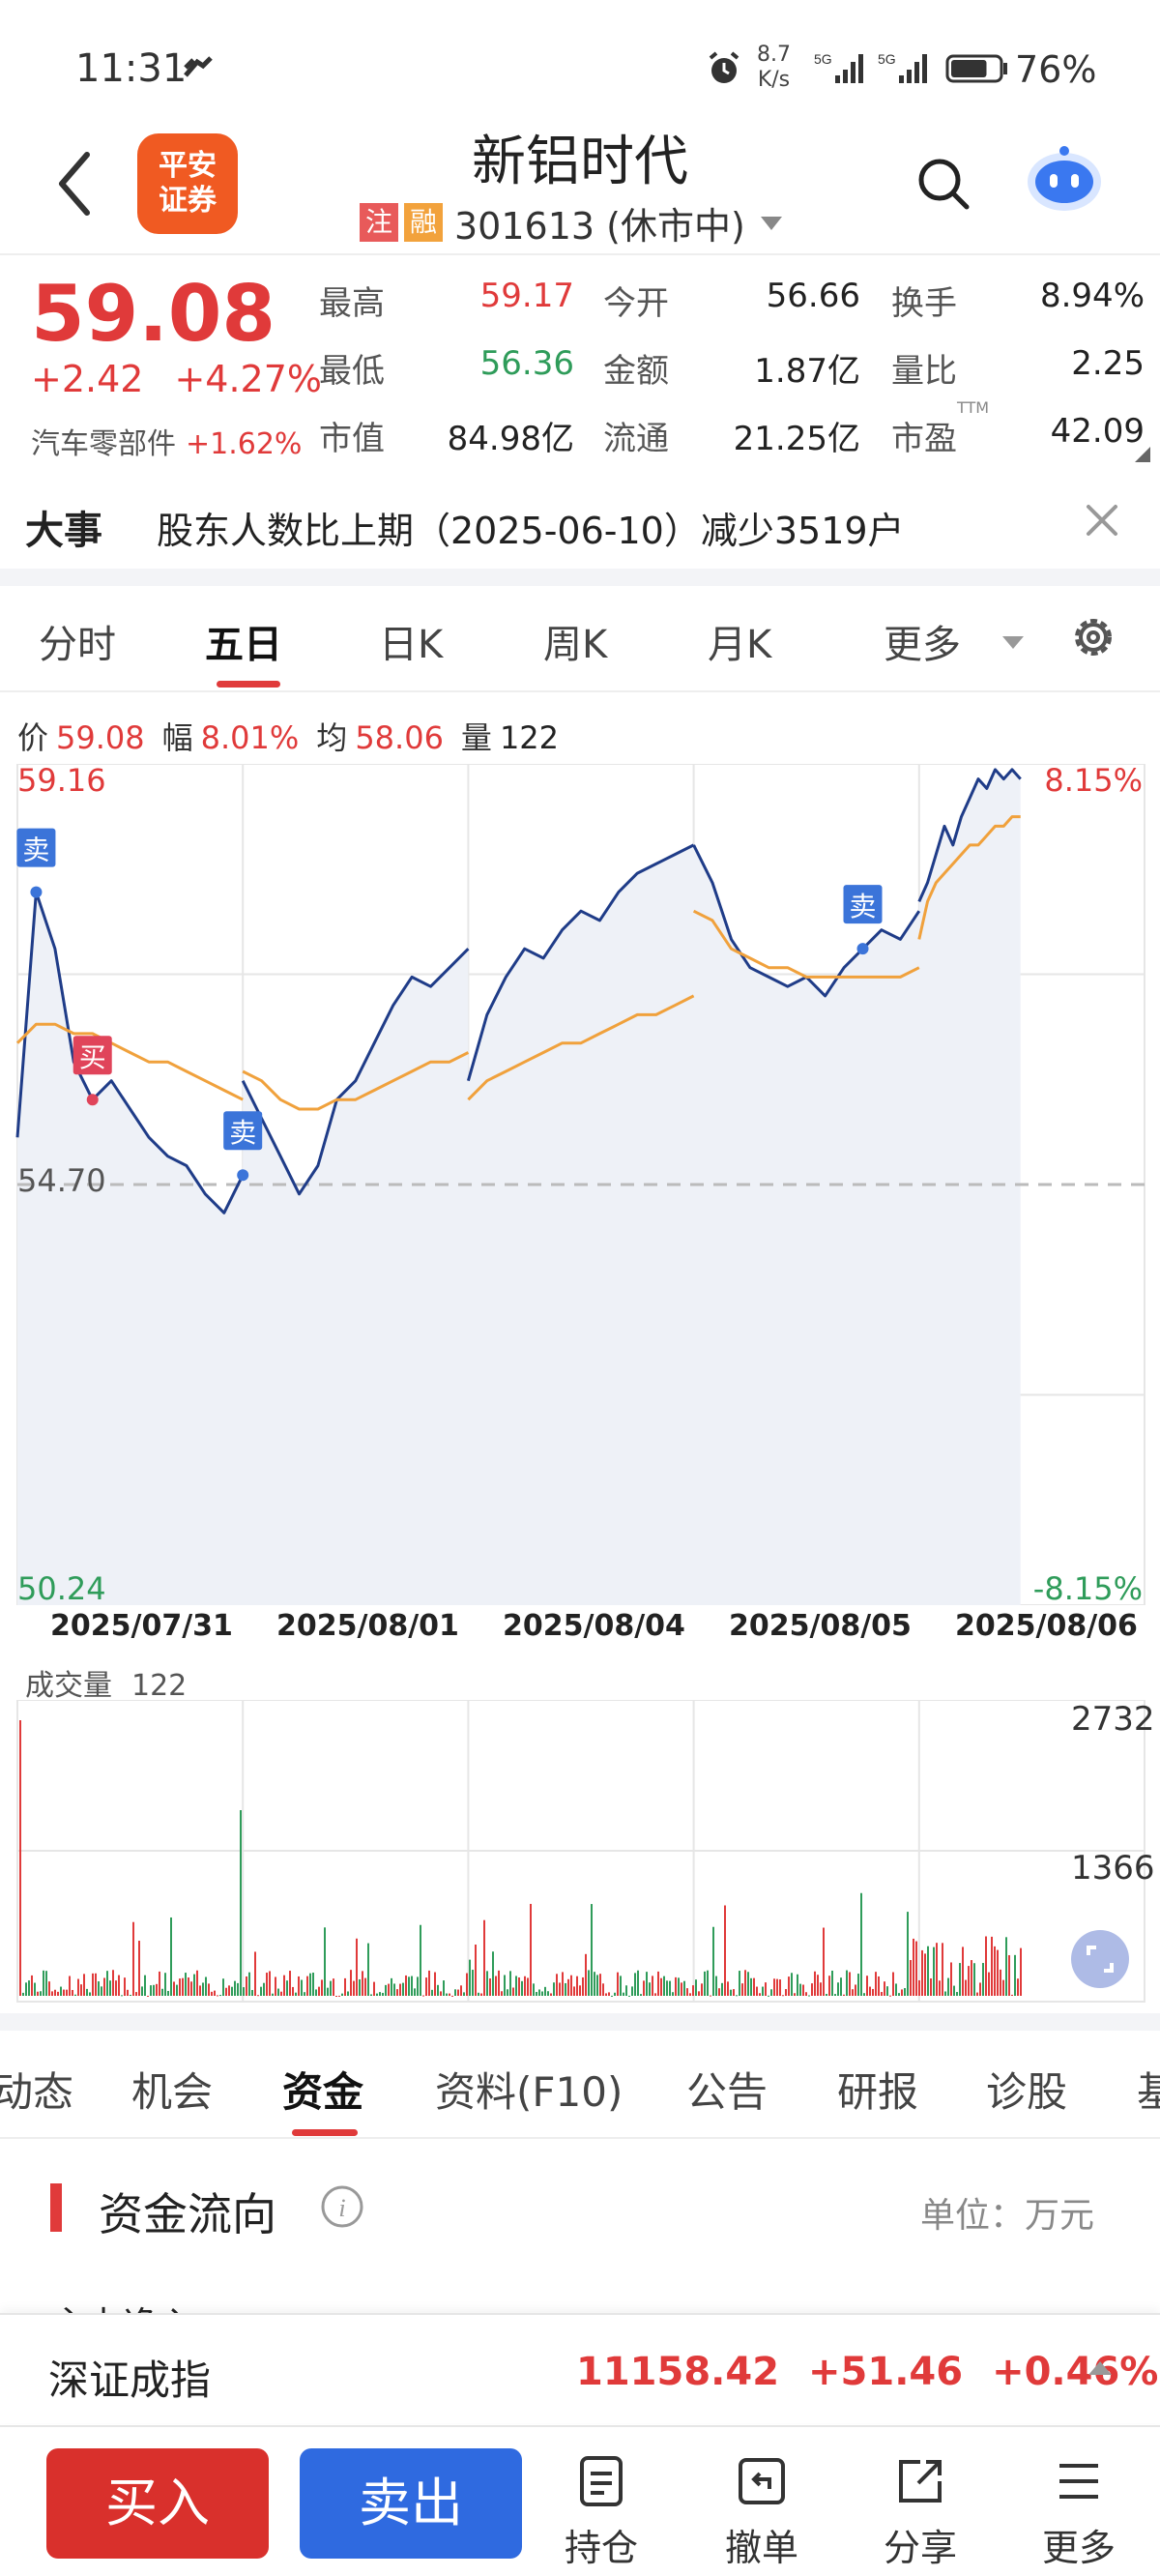  Describe the element at coordinates (1027, 2092) in the screenshot. I see `tab-diagnosis: 诊股` at that location.